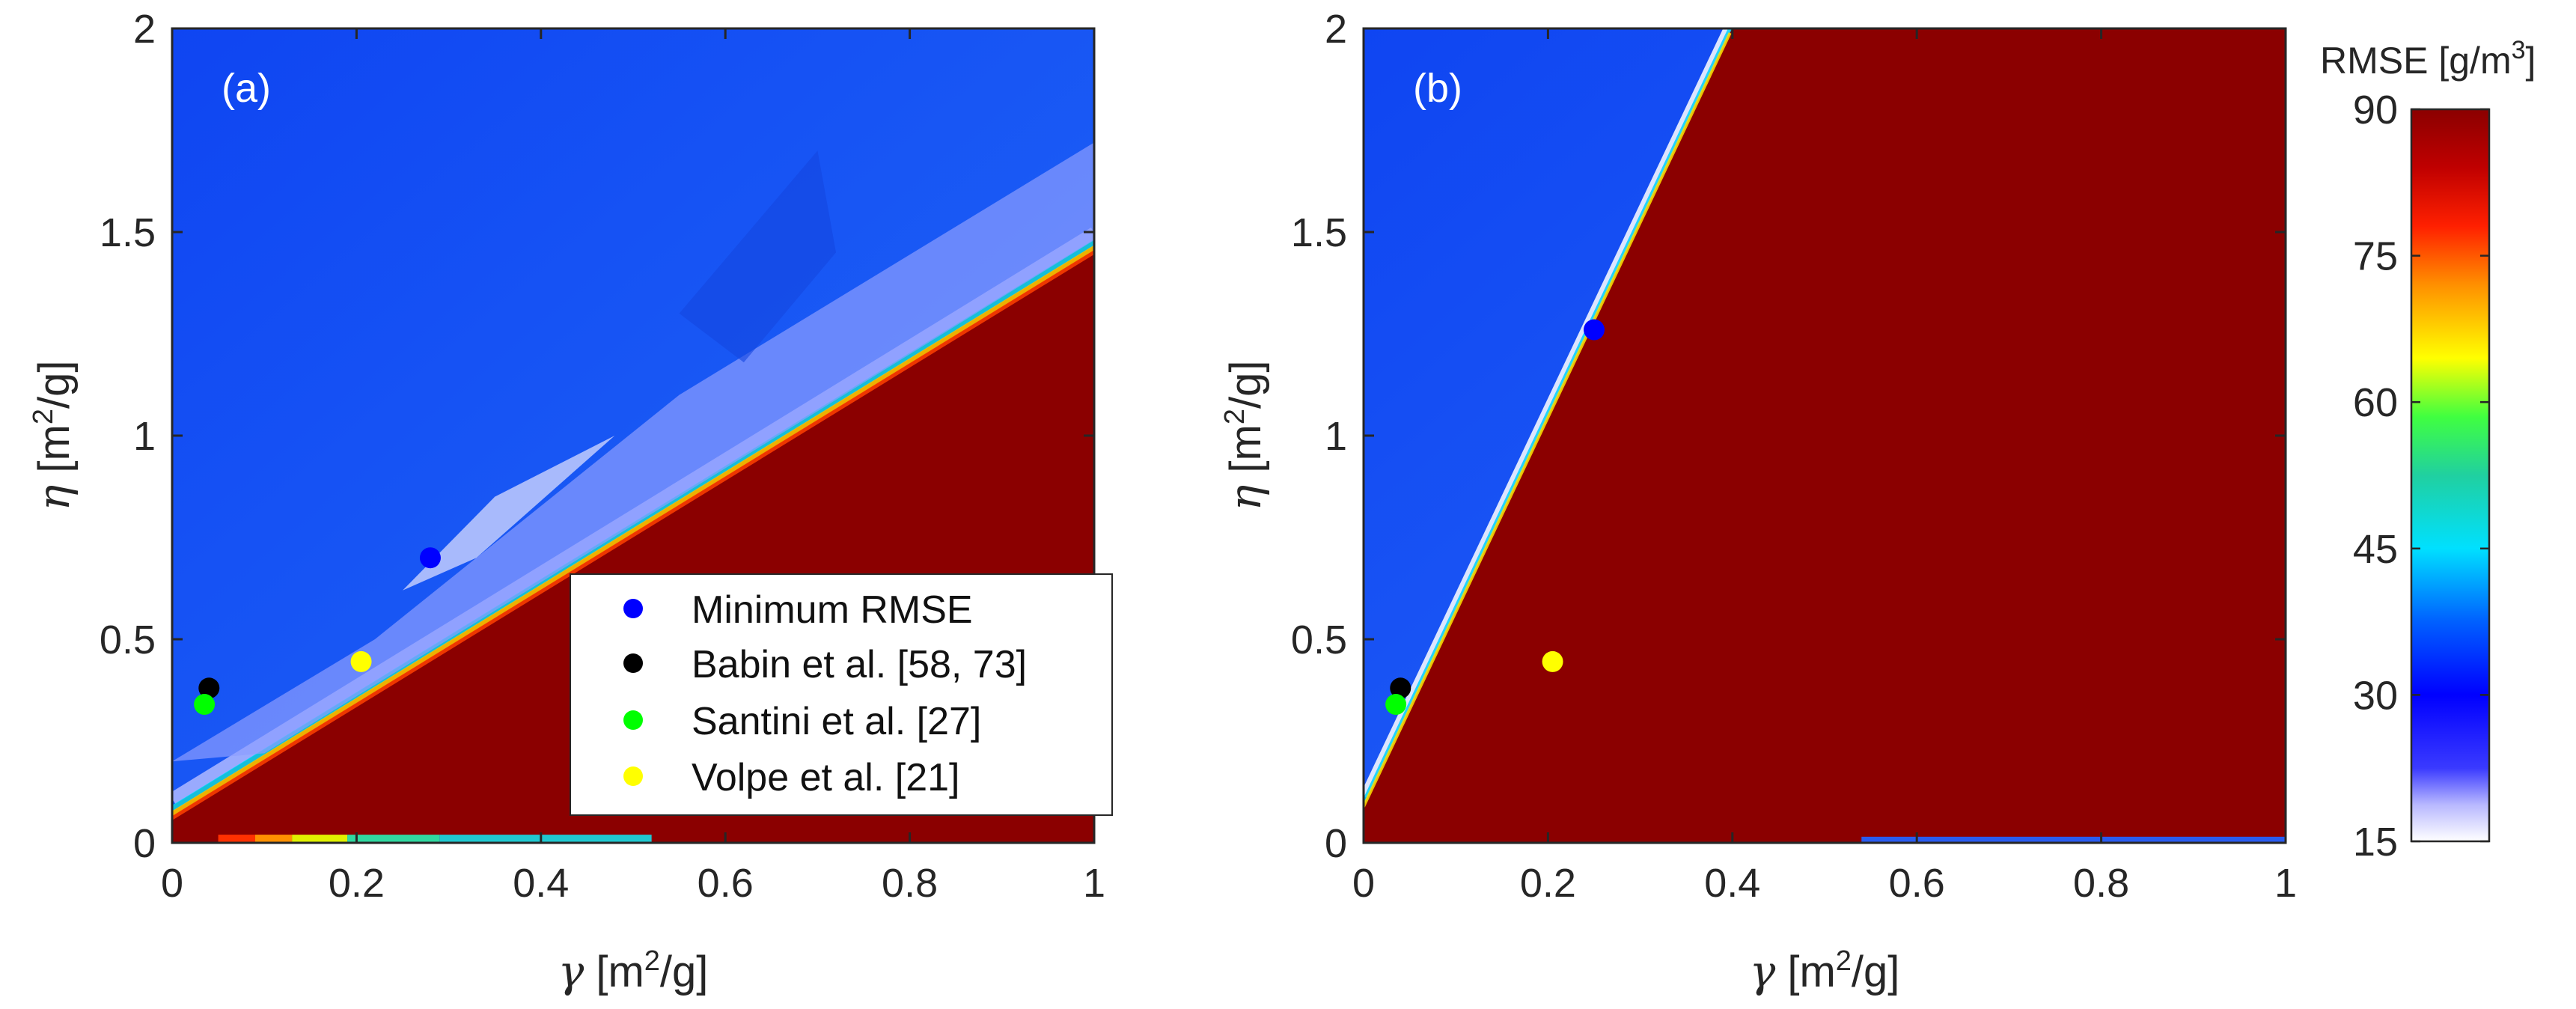 Image resolution: width=2576 pixels, height=1009 pixels. I want to click on colorbar-tick-label: 45, so click(2375, 549).